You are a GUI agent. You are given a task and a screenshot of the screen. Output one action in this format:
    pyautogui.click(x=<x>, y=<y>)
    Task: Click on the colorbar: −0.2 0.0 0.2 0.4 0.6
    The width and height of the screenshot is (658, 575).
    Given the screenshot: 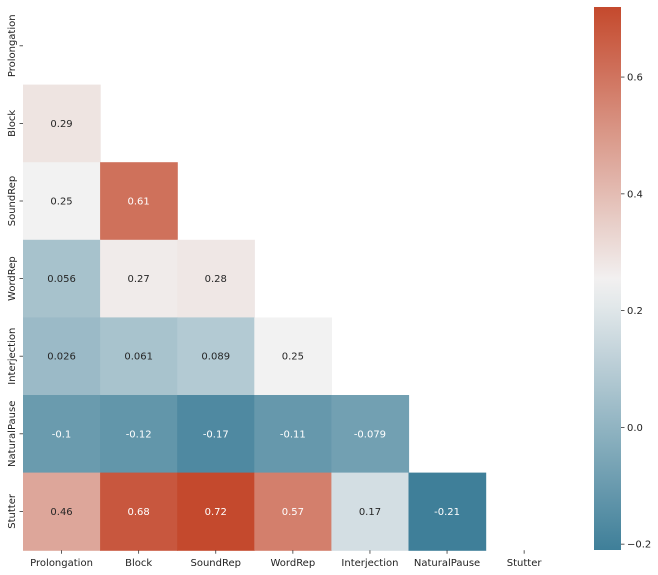 What is the action you would take?
    pyautogui.click(x=622, y=279)
    